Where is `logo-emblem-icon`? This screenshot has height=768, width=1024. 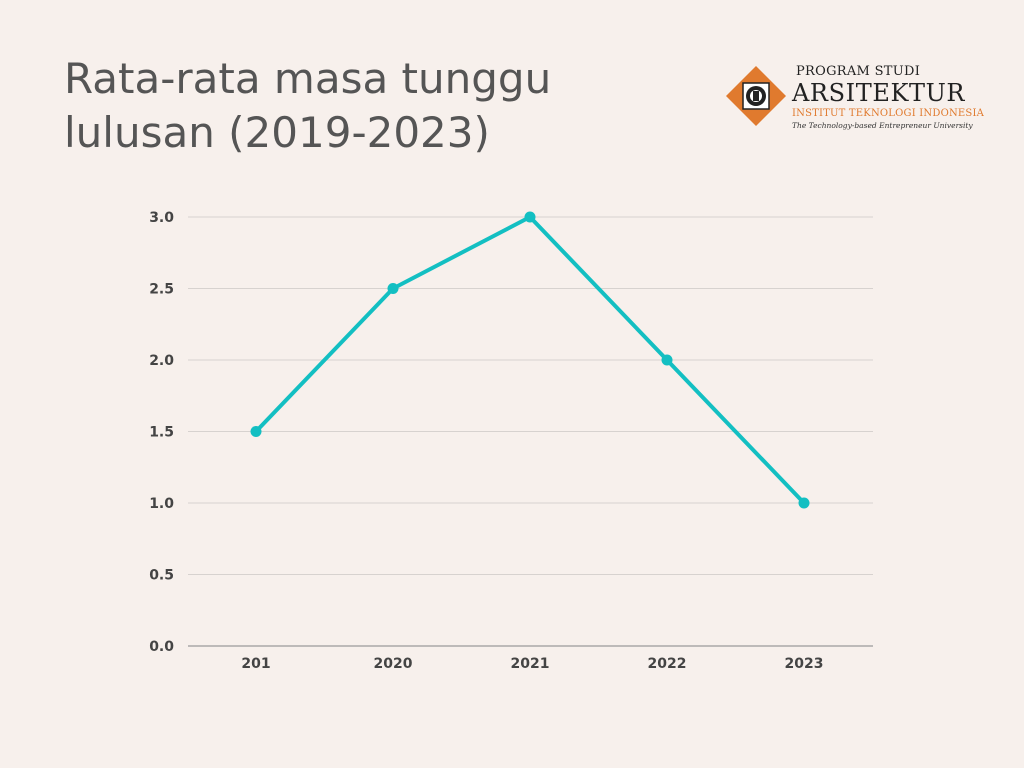 logo-emblem-icon is located at coordinates (756, 96).